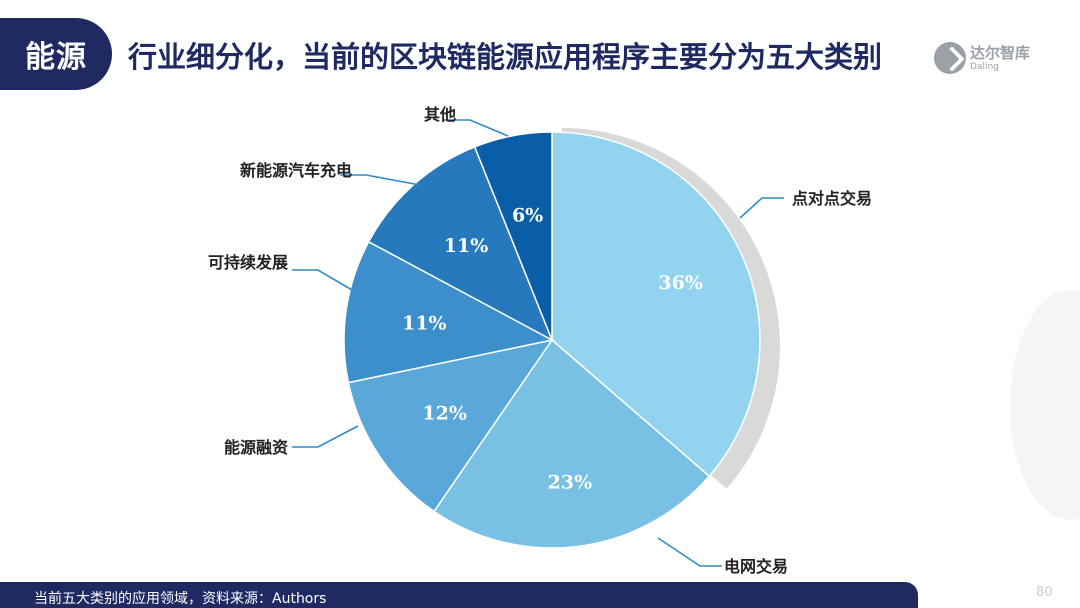 This screenshot has width=1080, height=608. What do you see at coordinates (756, 566) in the screenshot?
I see `slice-category-label: 电网交易` at bounding box center [756, 566].